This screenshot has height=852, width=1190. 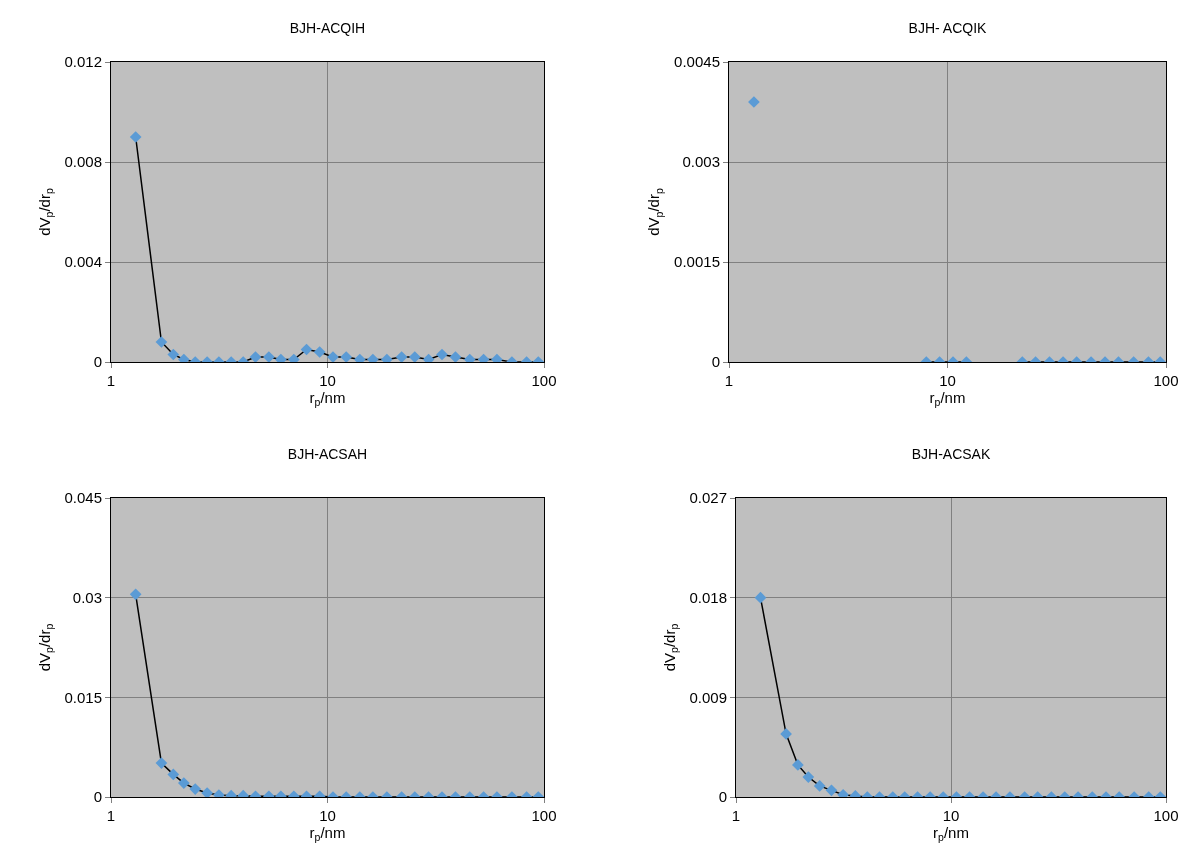 What do you see at coordinates (83, 62) in the screenshot?
I see `y-tick-label: 0.012` at bounding box center [83, 62].